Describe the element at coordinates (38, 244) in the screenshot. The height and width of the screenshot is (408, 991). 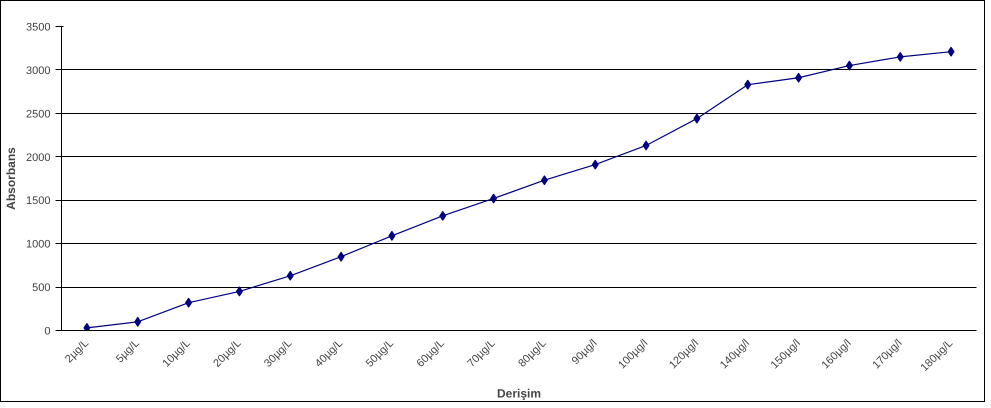
I see `y-tick-label: 1000` at that location.